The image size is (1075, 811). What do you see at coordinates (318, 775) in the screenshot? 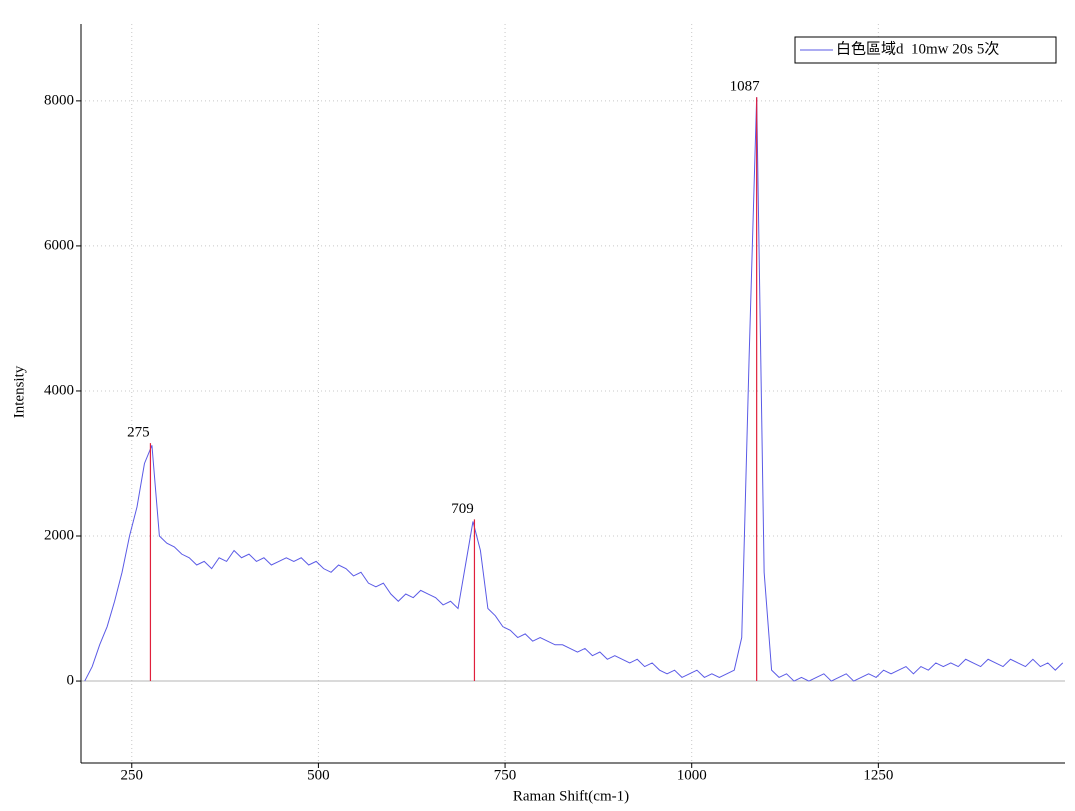
I see `x-tick-label: 500` at bounding box center [318, 775].